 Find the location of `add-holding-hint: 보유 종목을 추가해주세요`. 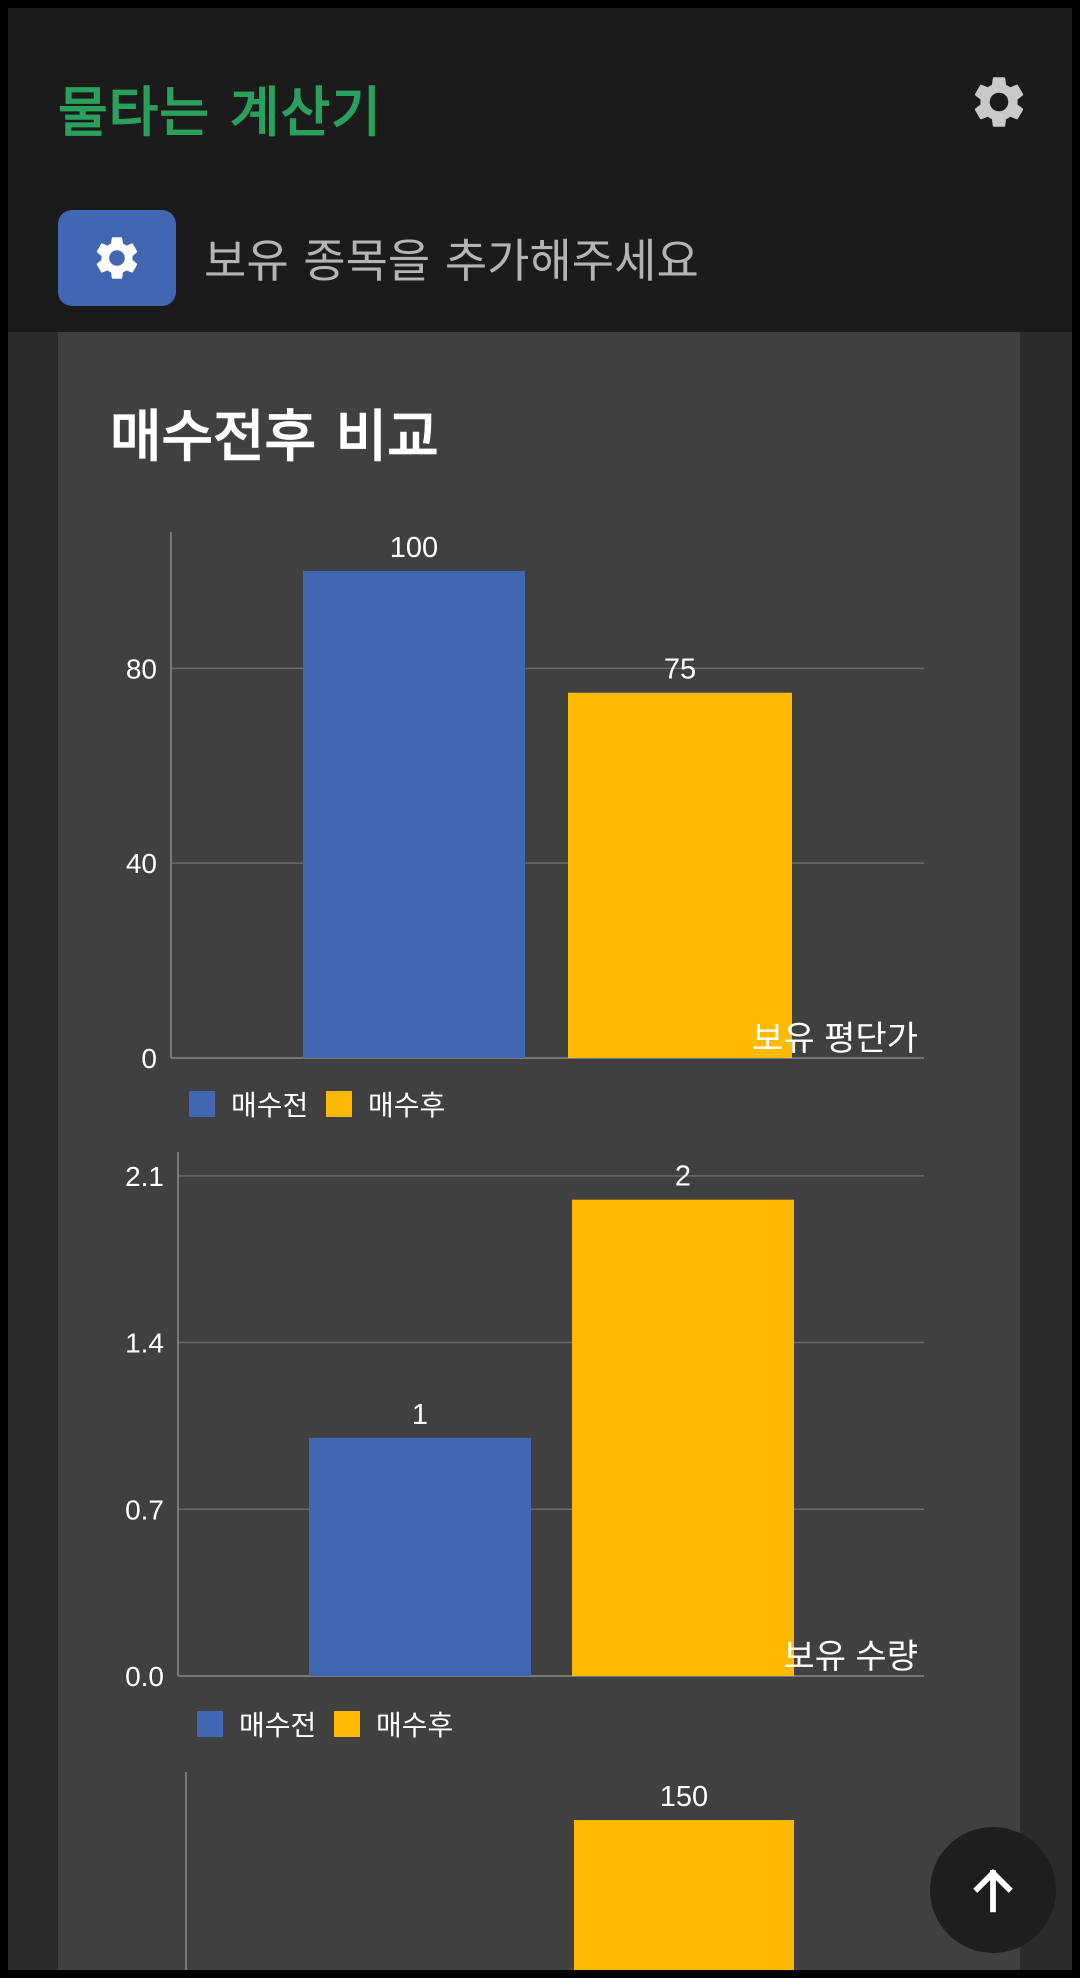

add-holding-hint: 보유 종목을 추가해주세요 is located at coordinates (451, 261).